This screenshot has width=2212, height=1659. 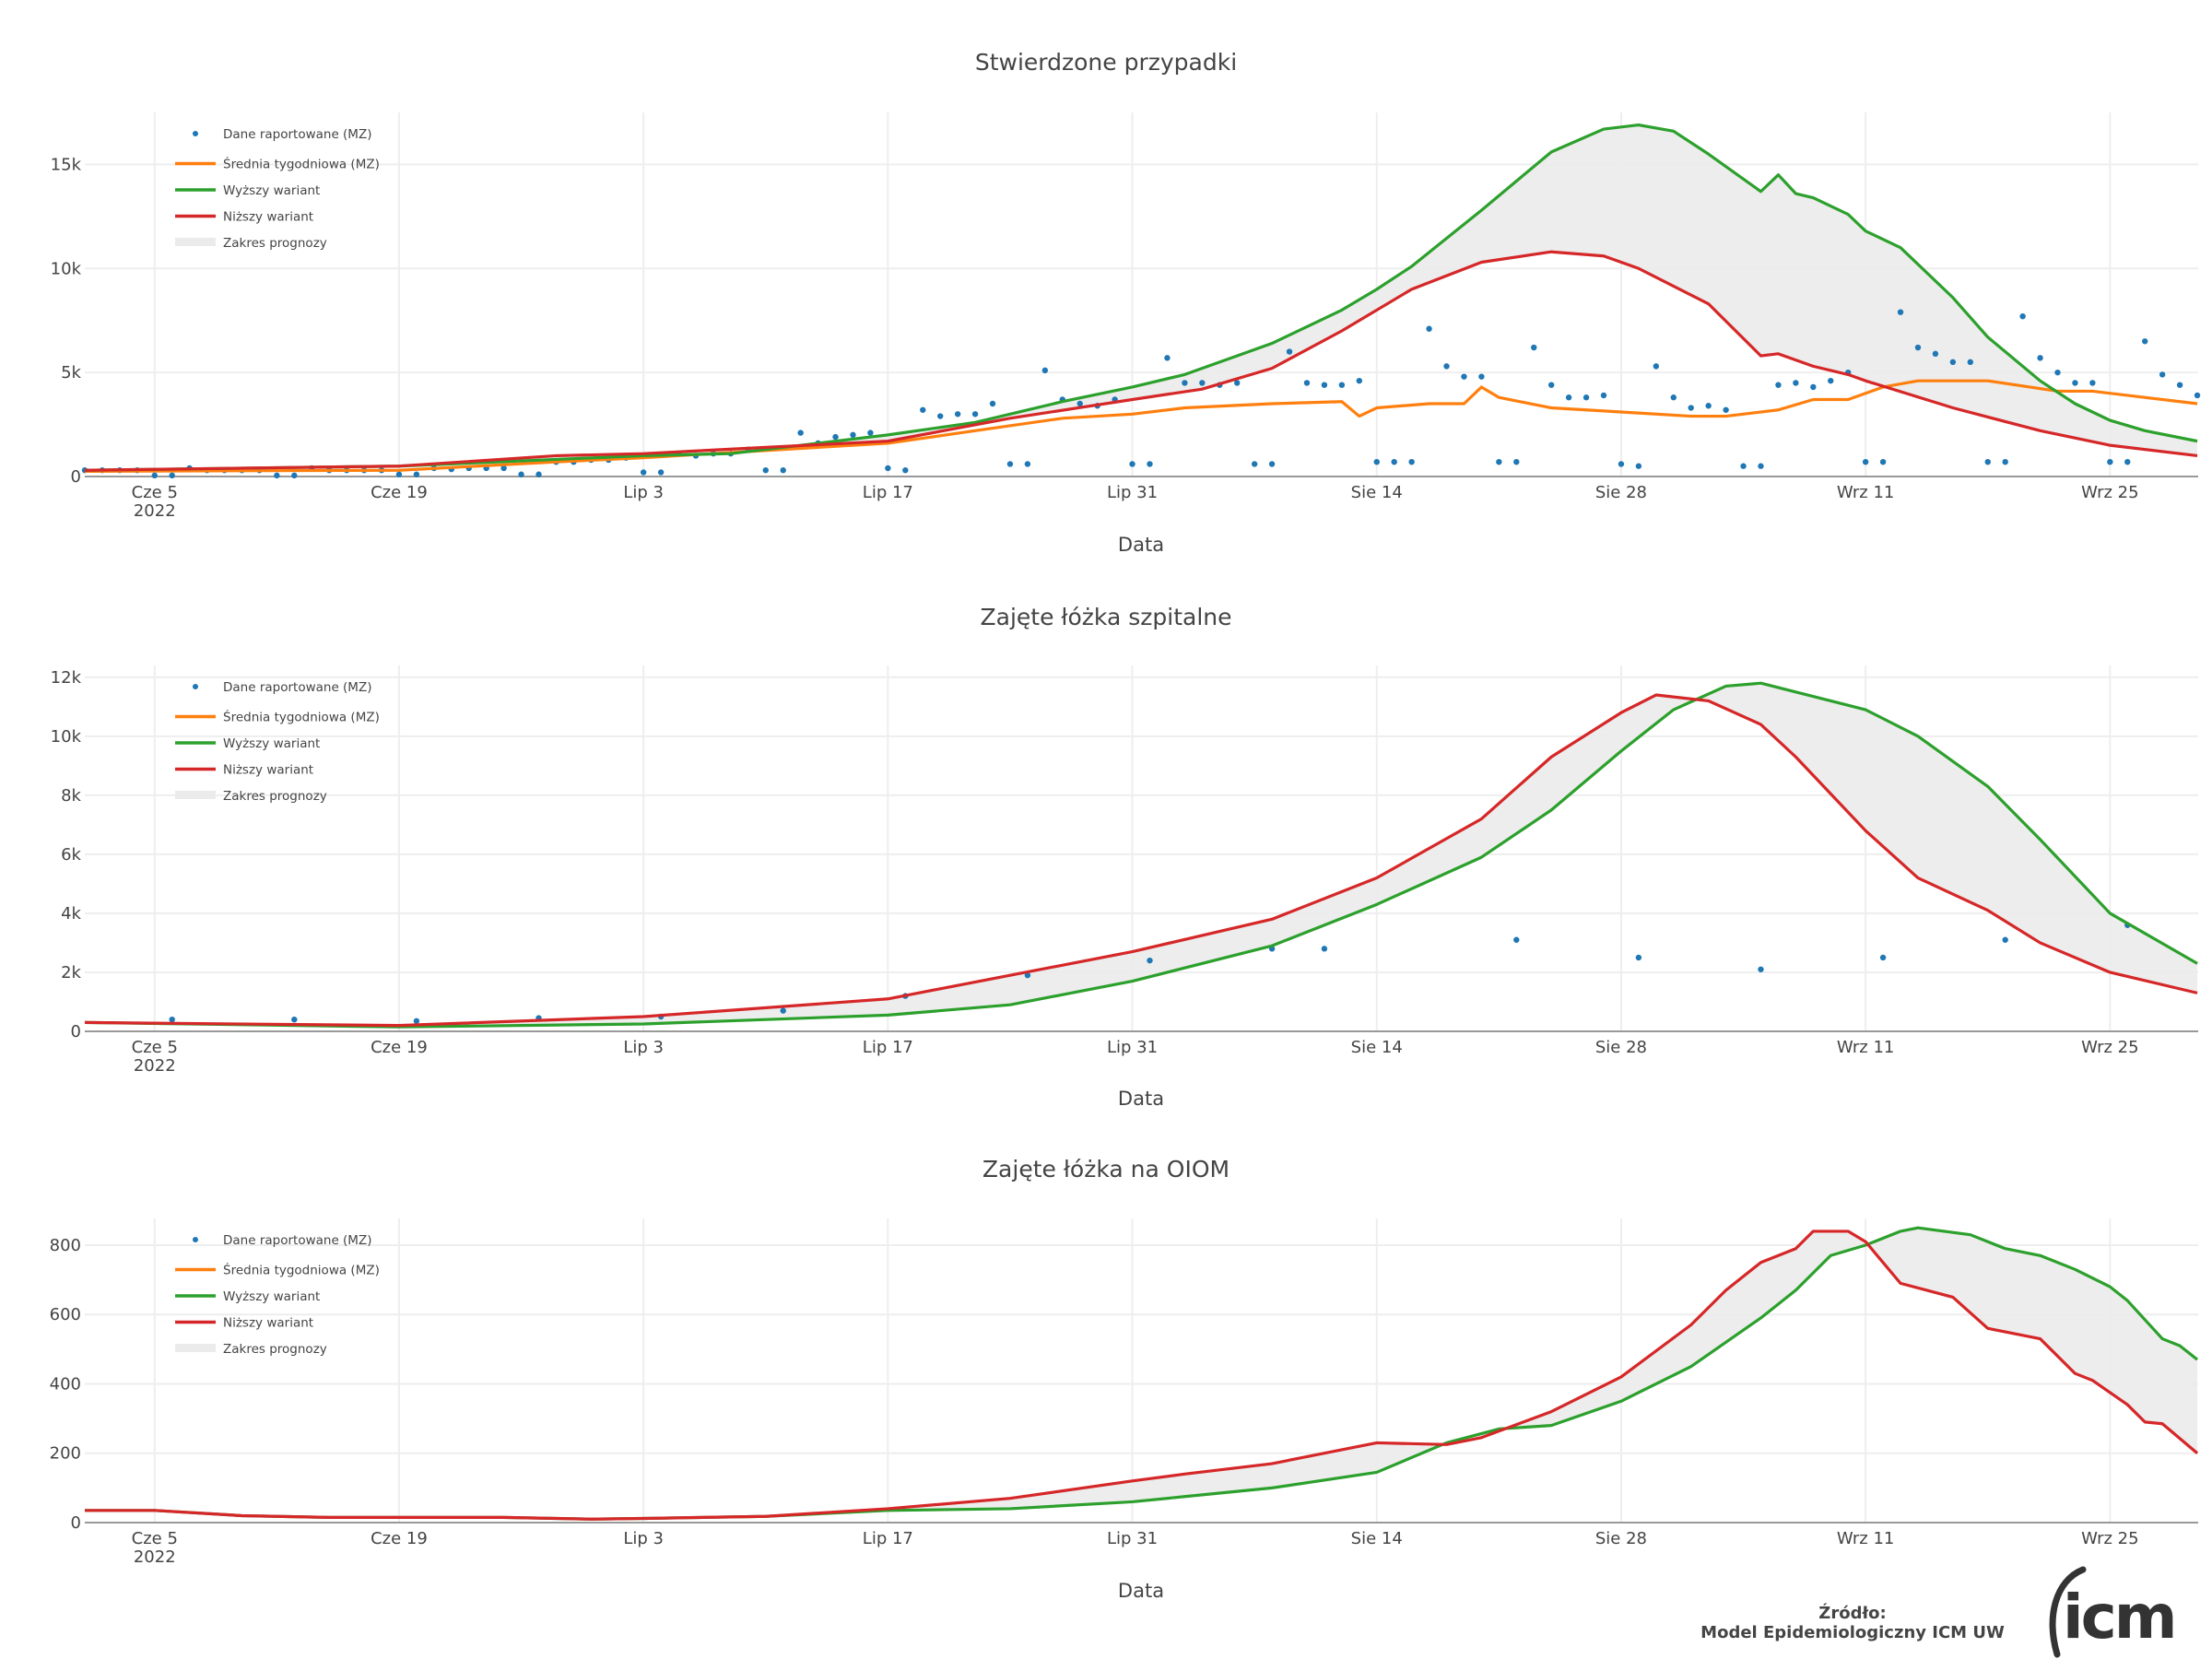 What do you see at coordinates (301, 1270) in the screenshot?
I see `legend-entry-label: Średnia tygodniowa (MZ)` at bounding box center [301, 1270].